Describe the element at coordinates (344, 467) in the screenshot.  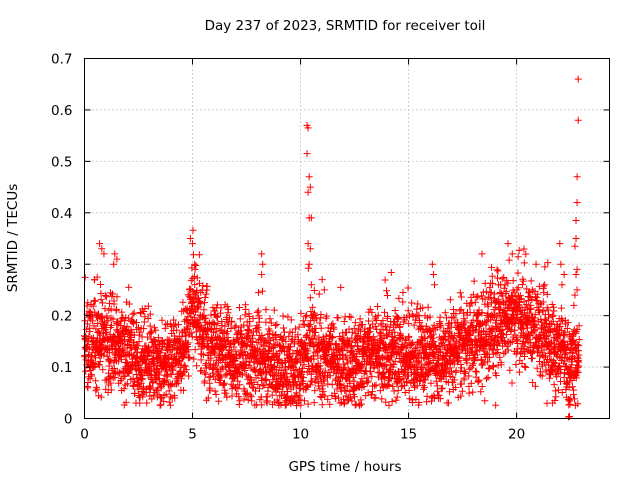
I see `x-axis-label: GPS time / hours` at that location.